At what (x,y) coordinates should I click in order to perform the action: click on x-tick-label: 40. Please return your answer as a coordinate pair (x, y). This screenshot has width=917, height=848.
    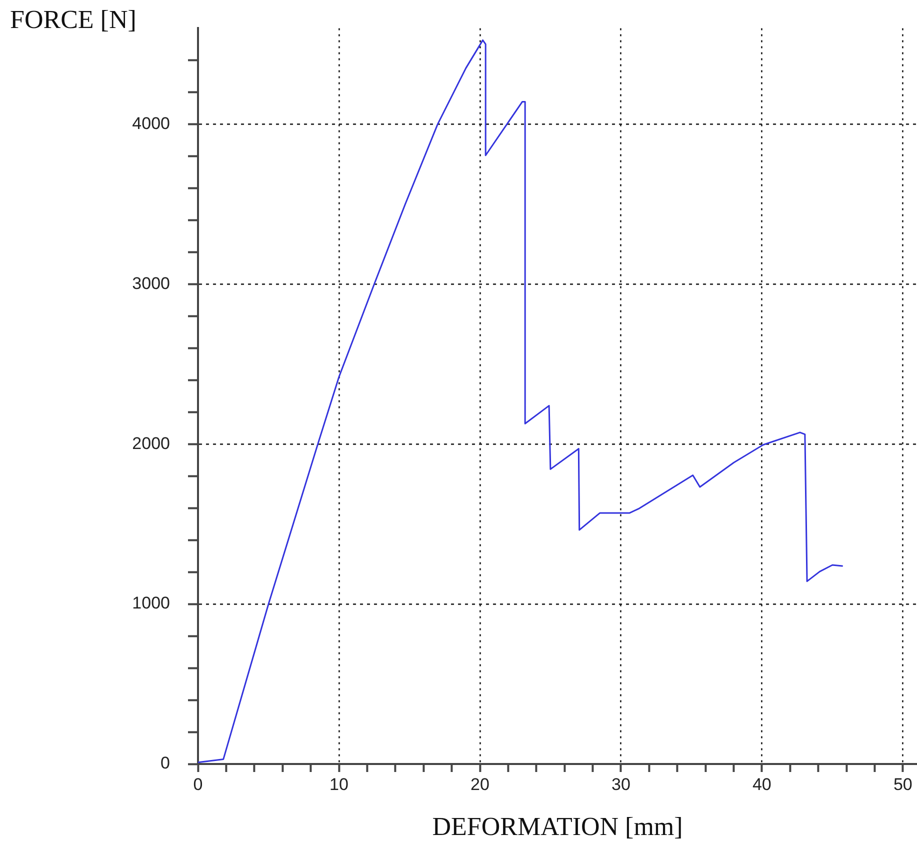
    Looking at the image, I should click on (762, 784).